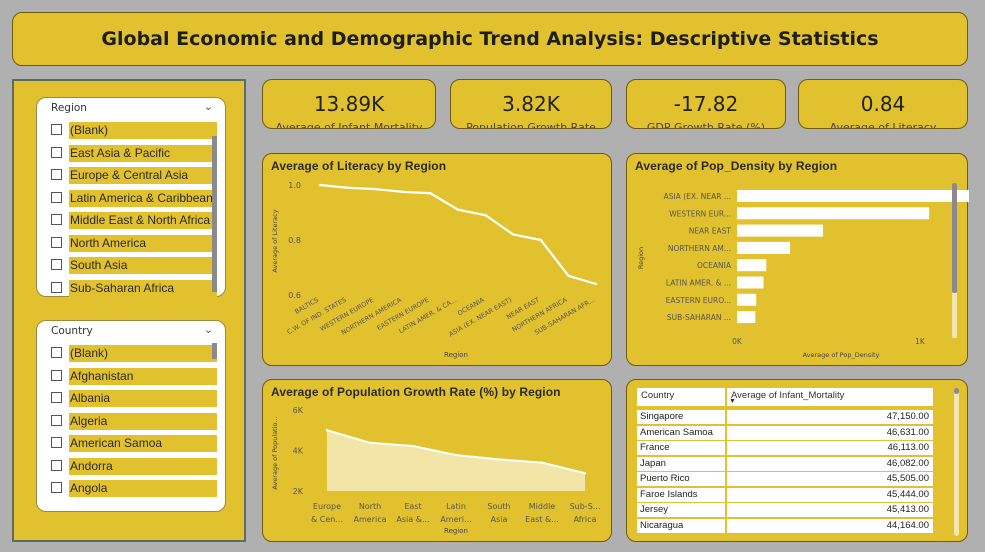  I want to click on region-slicer-item: East Asia & Pacific, so click(131, 154).